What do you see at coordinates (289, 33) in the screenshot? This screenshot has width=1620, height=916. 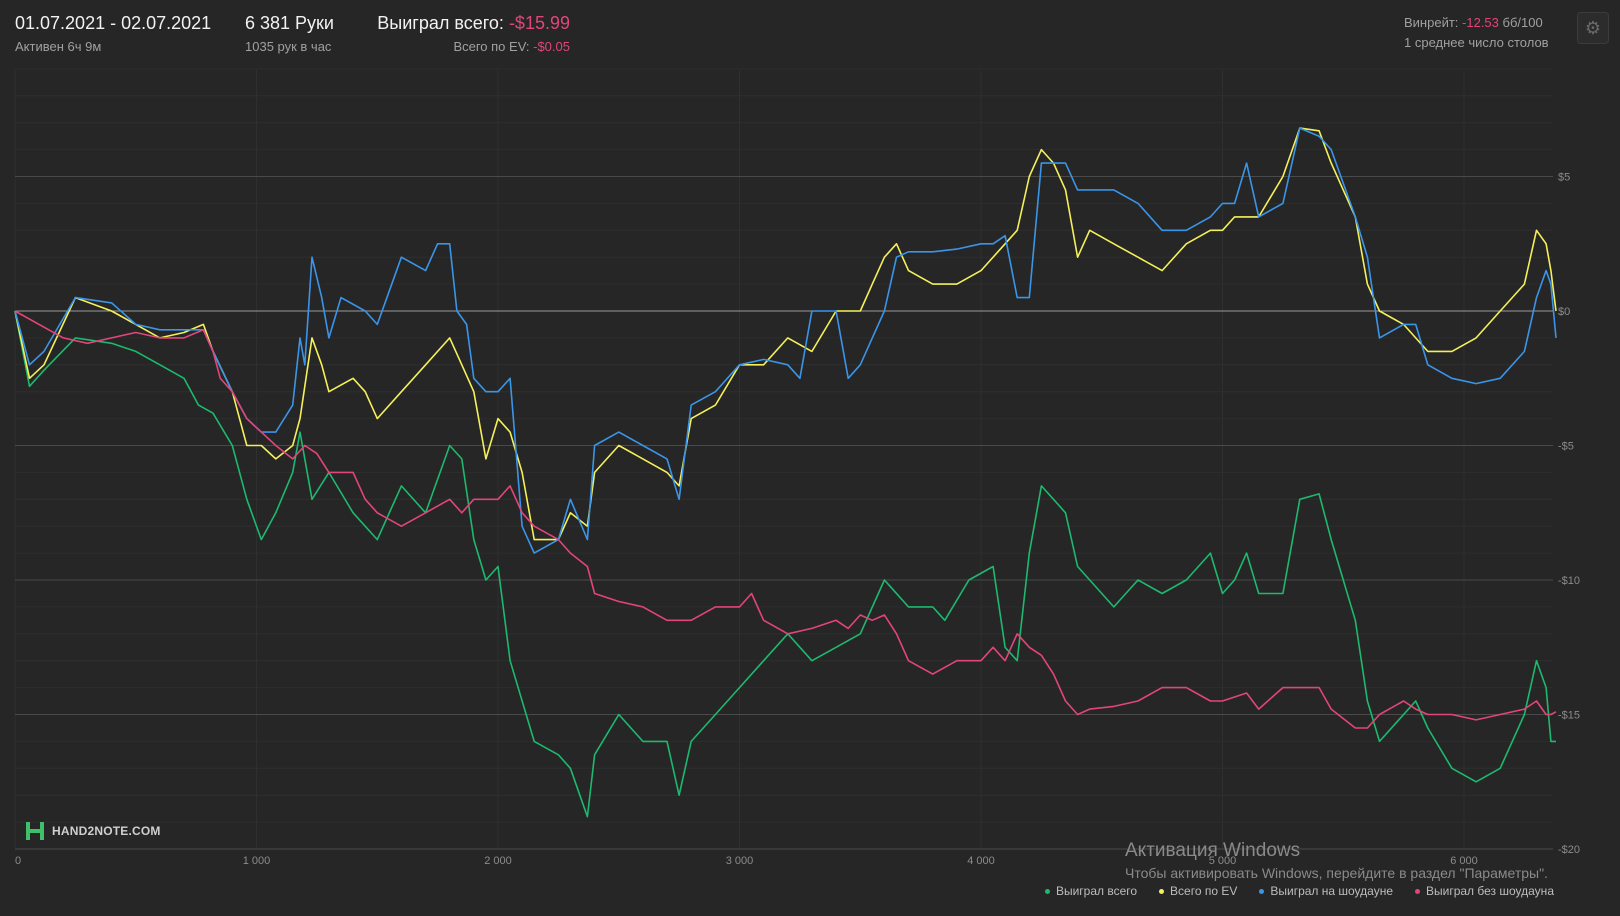 I see `hands-block: 6 381 Руки 1035 рук в час` at bounding box center [289, 33].